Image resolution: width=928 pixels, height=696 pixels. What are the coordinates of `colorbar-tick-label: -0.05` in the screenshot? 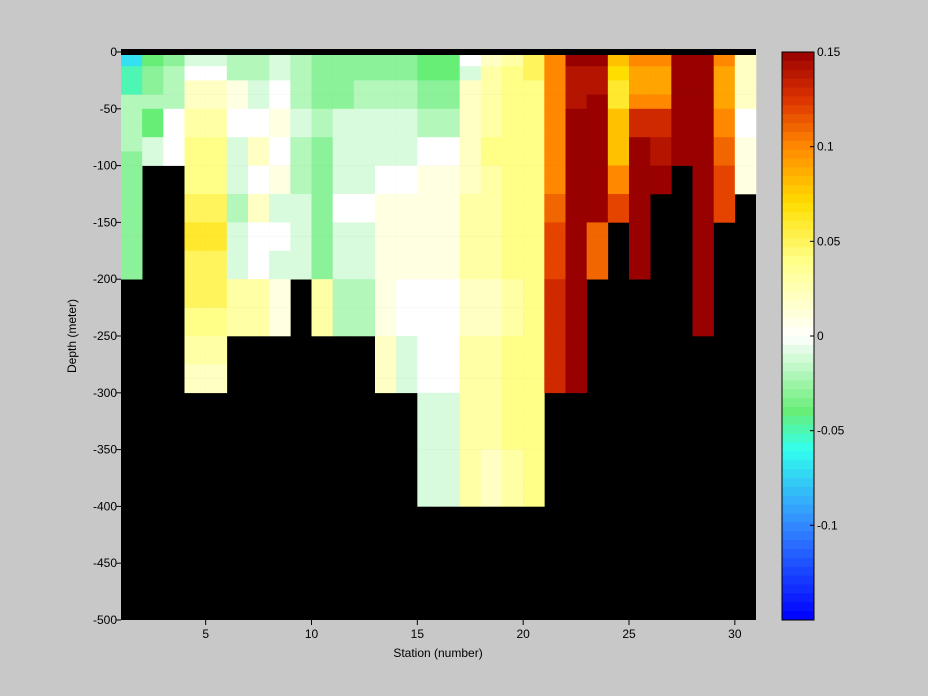 It's located at (831, 431).